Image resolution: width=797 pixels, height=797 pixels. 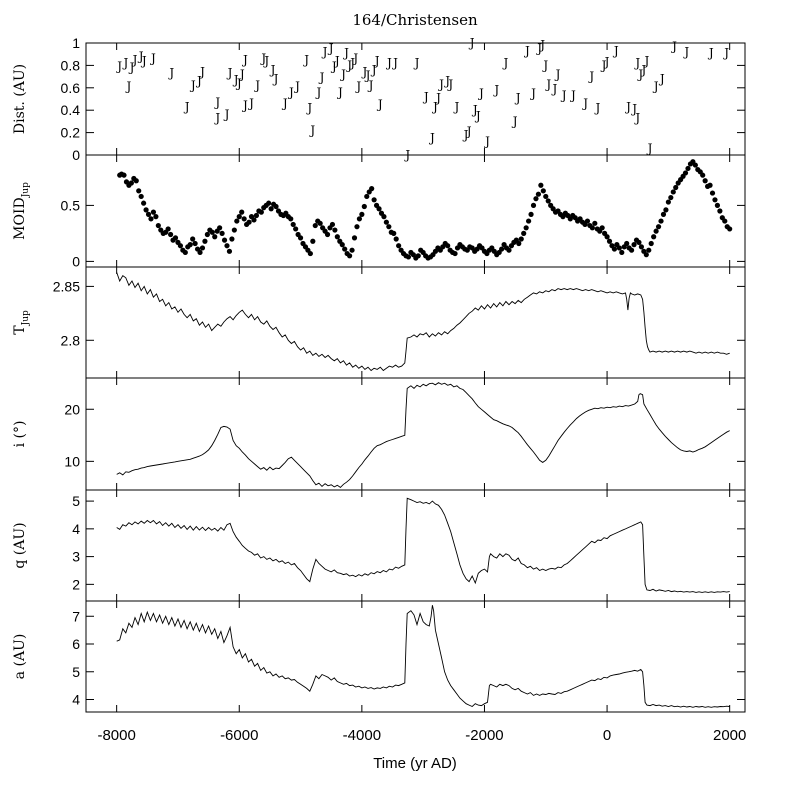 What do you see at coordinates (71, 205) in the screenshot?
I see `y-tick-label: 0.5` at bounding box center [71, 205].